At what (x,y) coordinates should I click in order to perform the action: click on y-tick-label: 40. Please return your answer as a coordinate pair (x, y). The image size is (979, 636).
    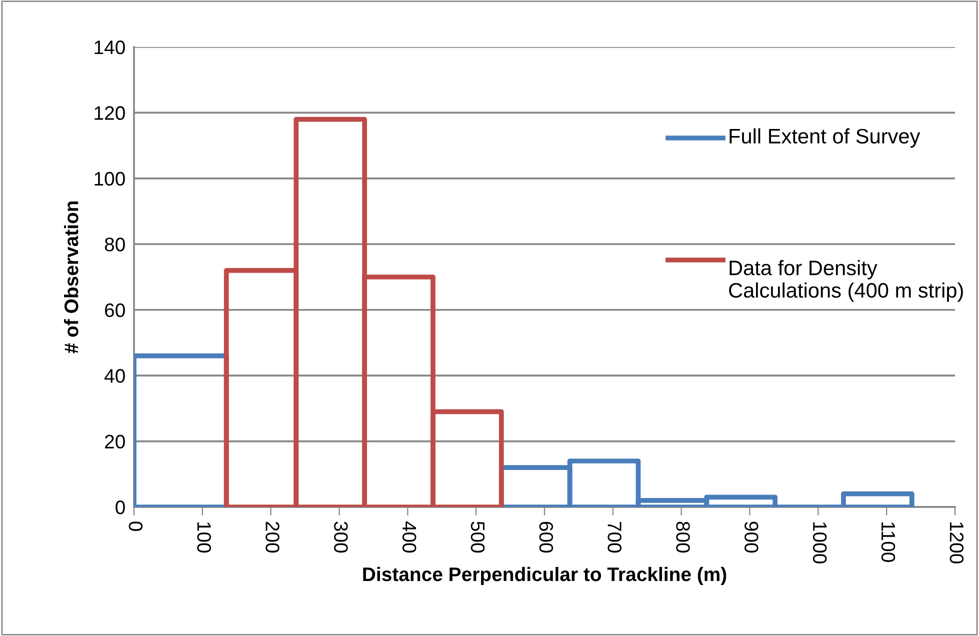
    Looking at the image, I should click on (114, 376).